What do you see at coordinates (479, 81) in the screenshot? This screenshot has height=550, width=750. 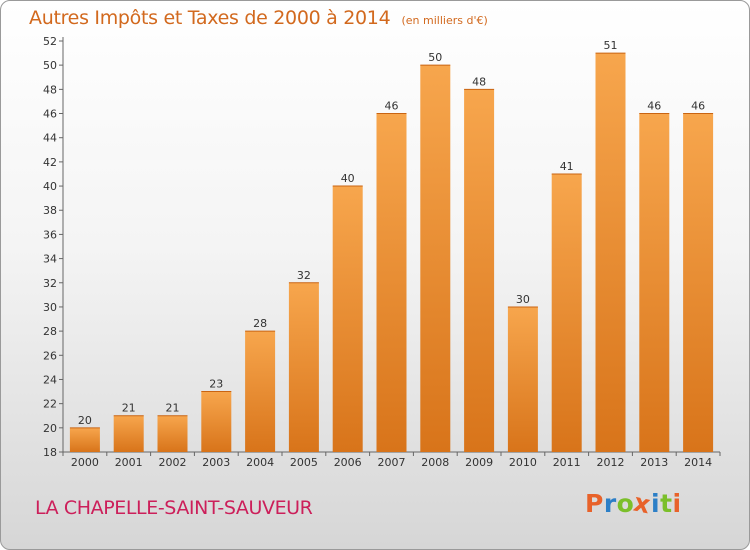 I see `bar-value-label: 48` at bounding box center [479, 81].